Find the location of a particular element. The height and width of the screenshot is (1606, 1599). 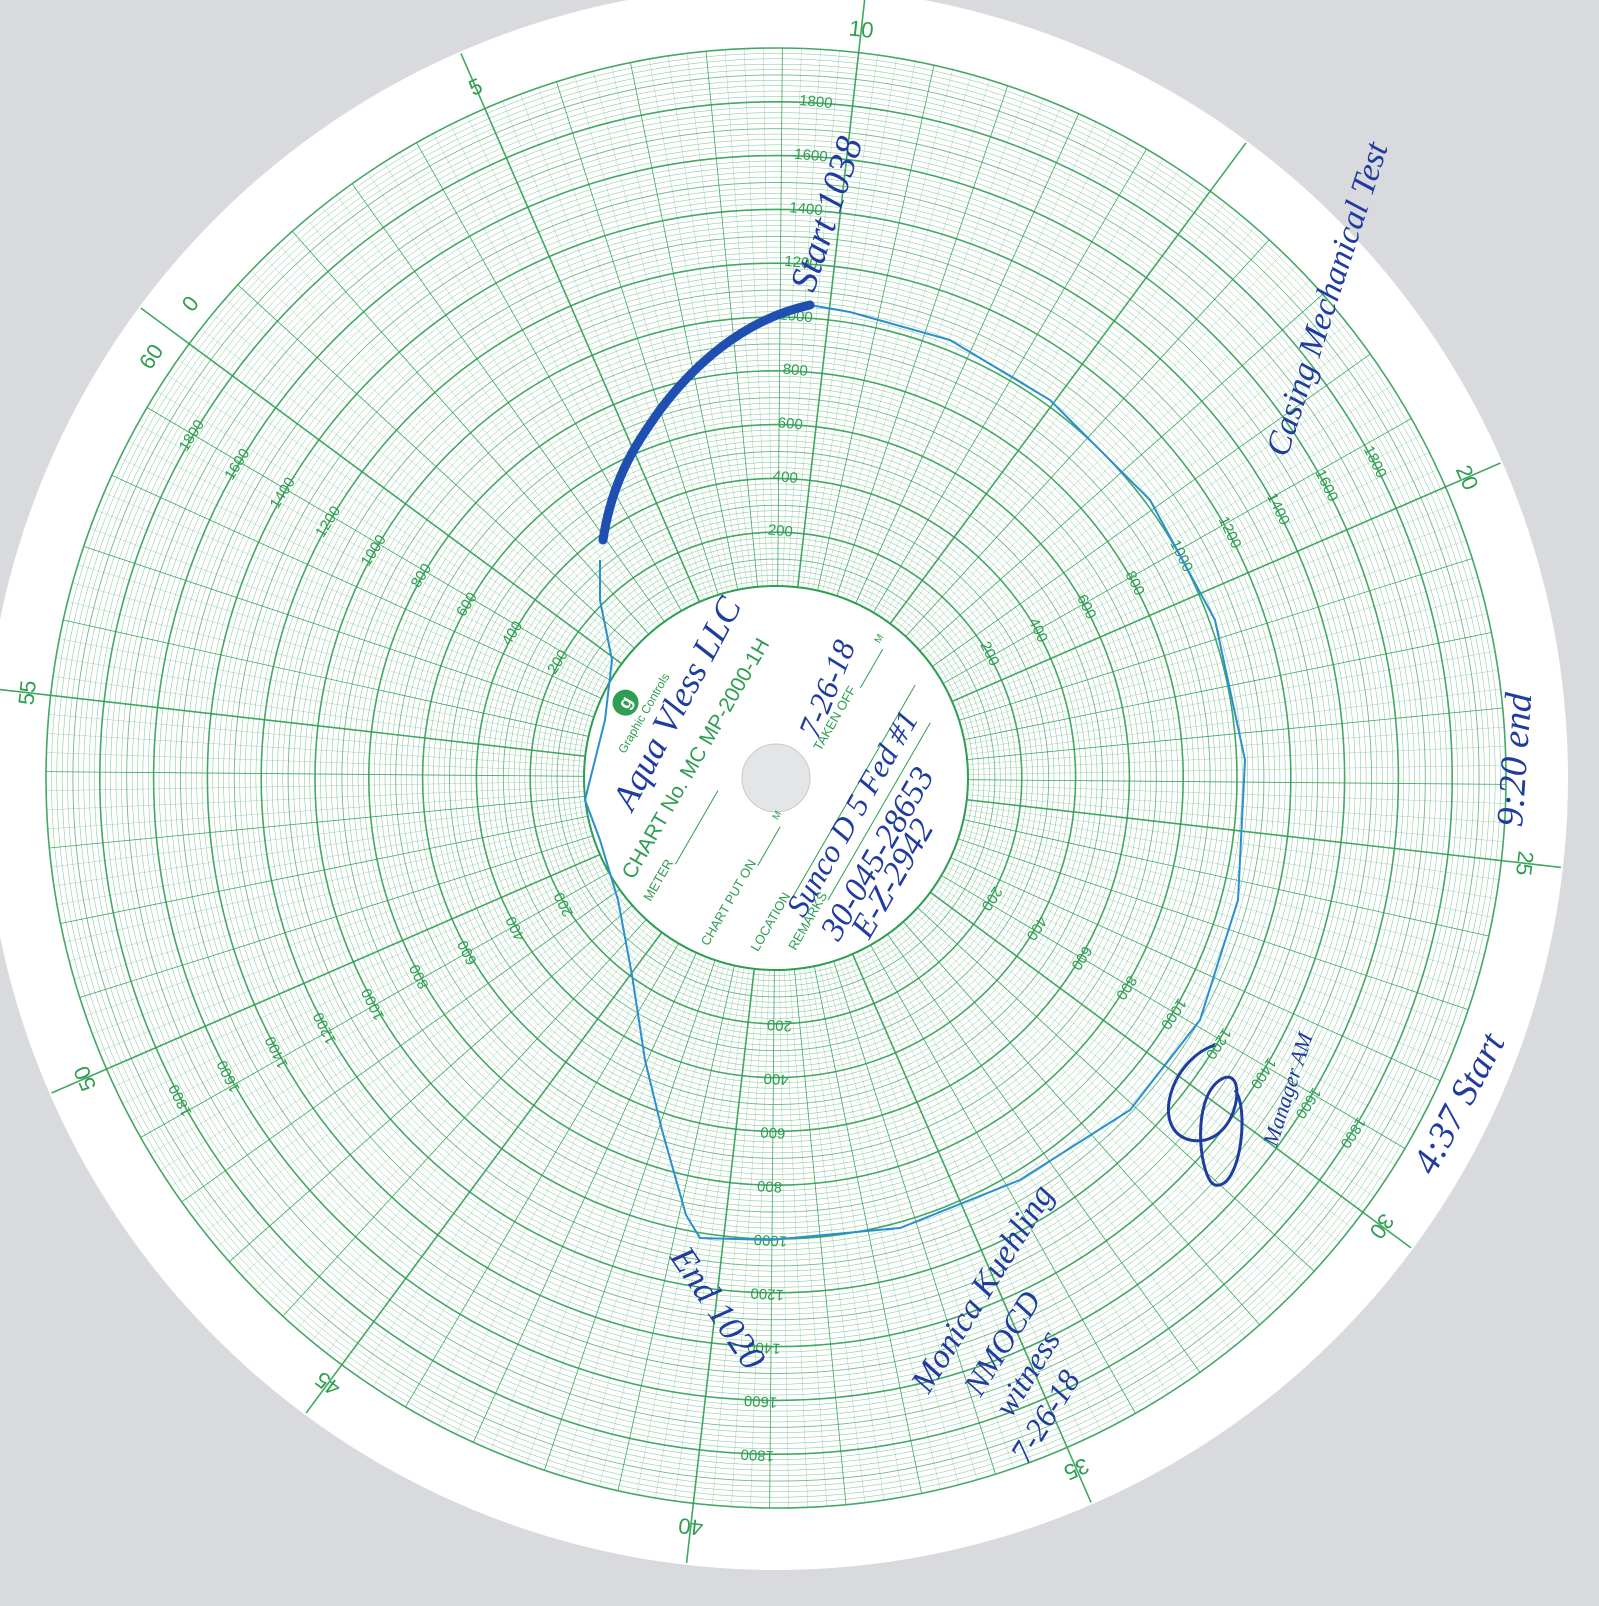

signature is located at coordinates (1205, 1115).